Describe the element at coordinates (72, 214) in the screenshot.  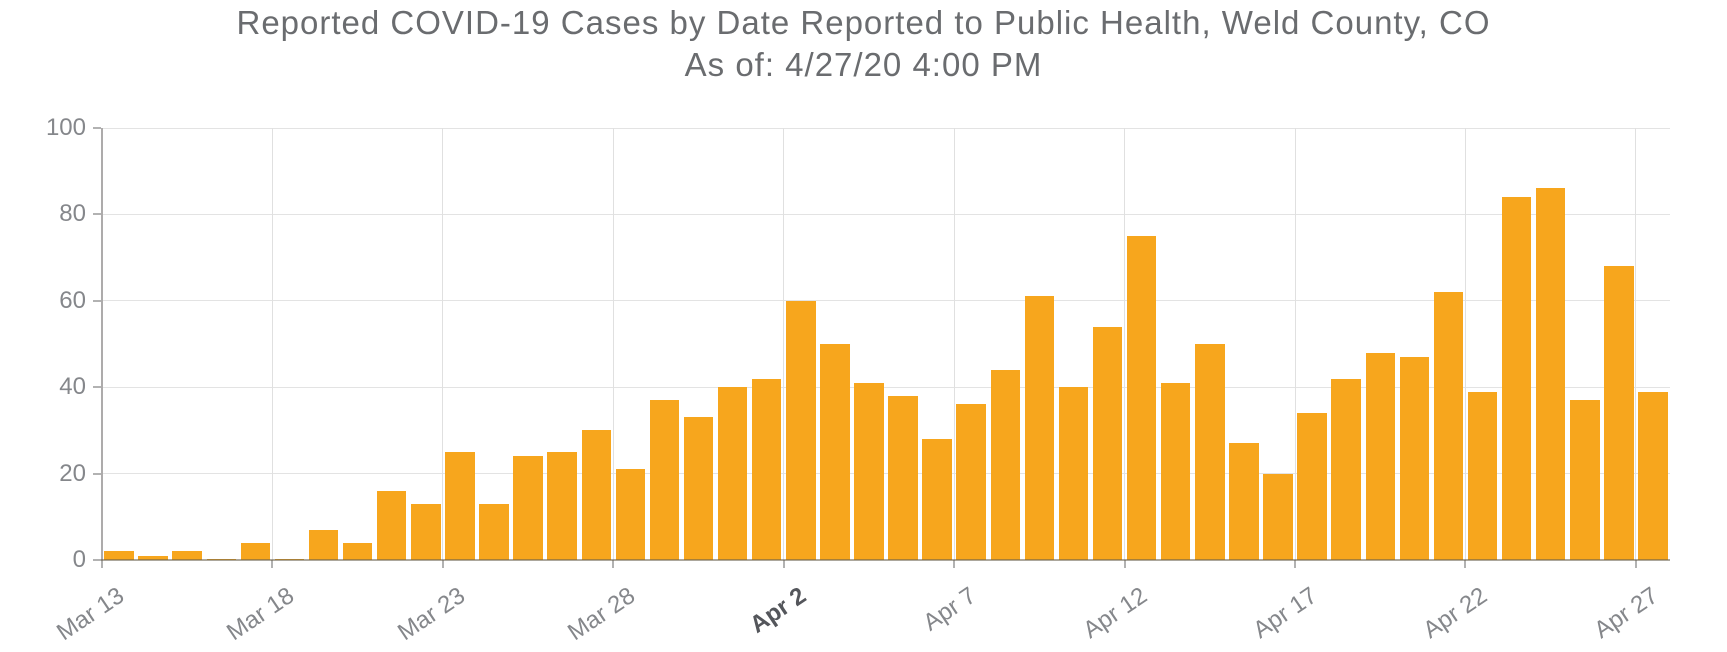
I see `y-tick-label: 80` at that location.